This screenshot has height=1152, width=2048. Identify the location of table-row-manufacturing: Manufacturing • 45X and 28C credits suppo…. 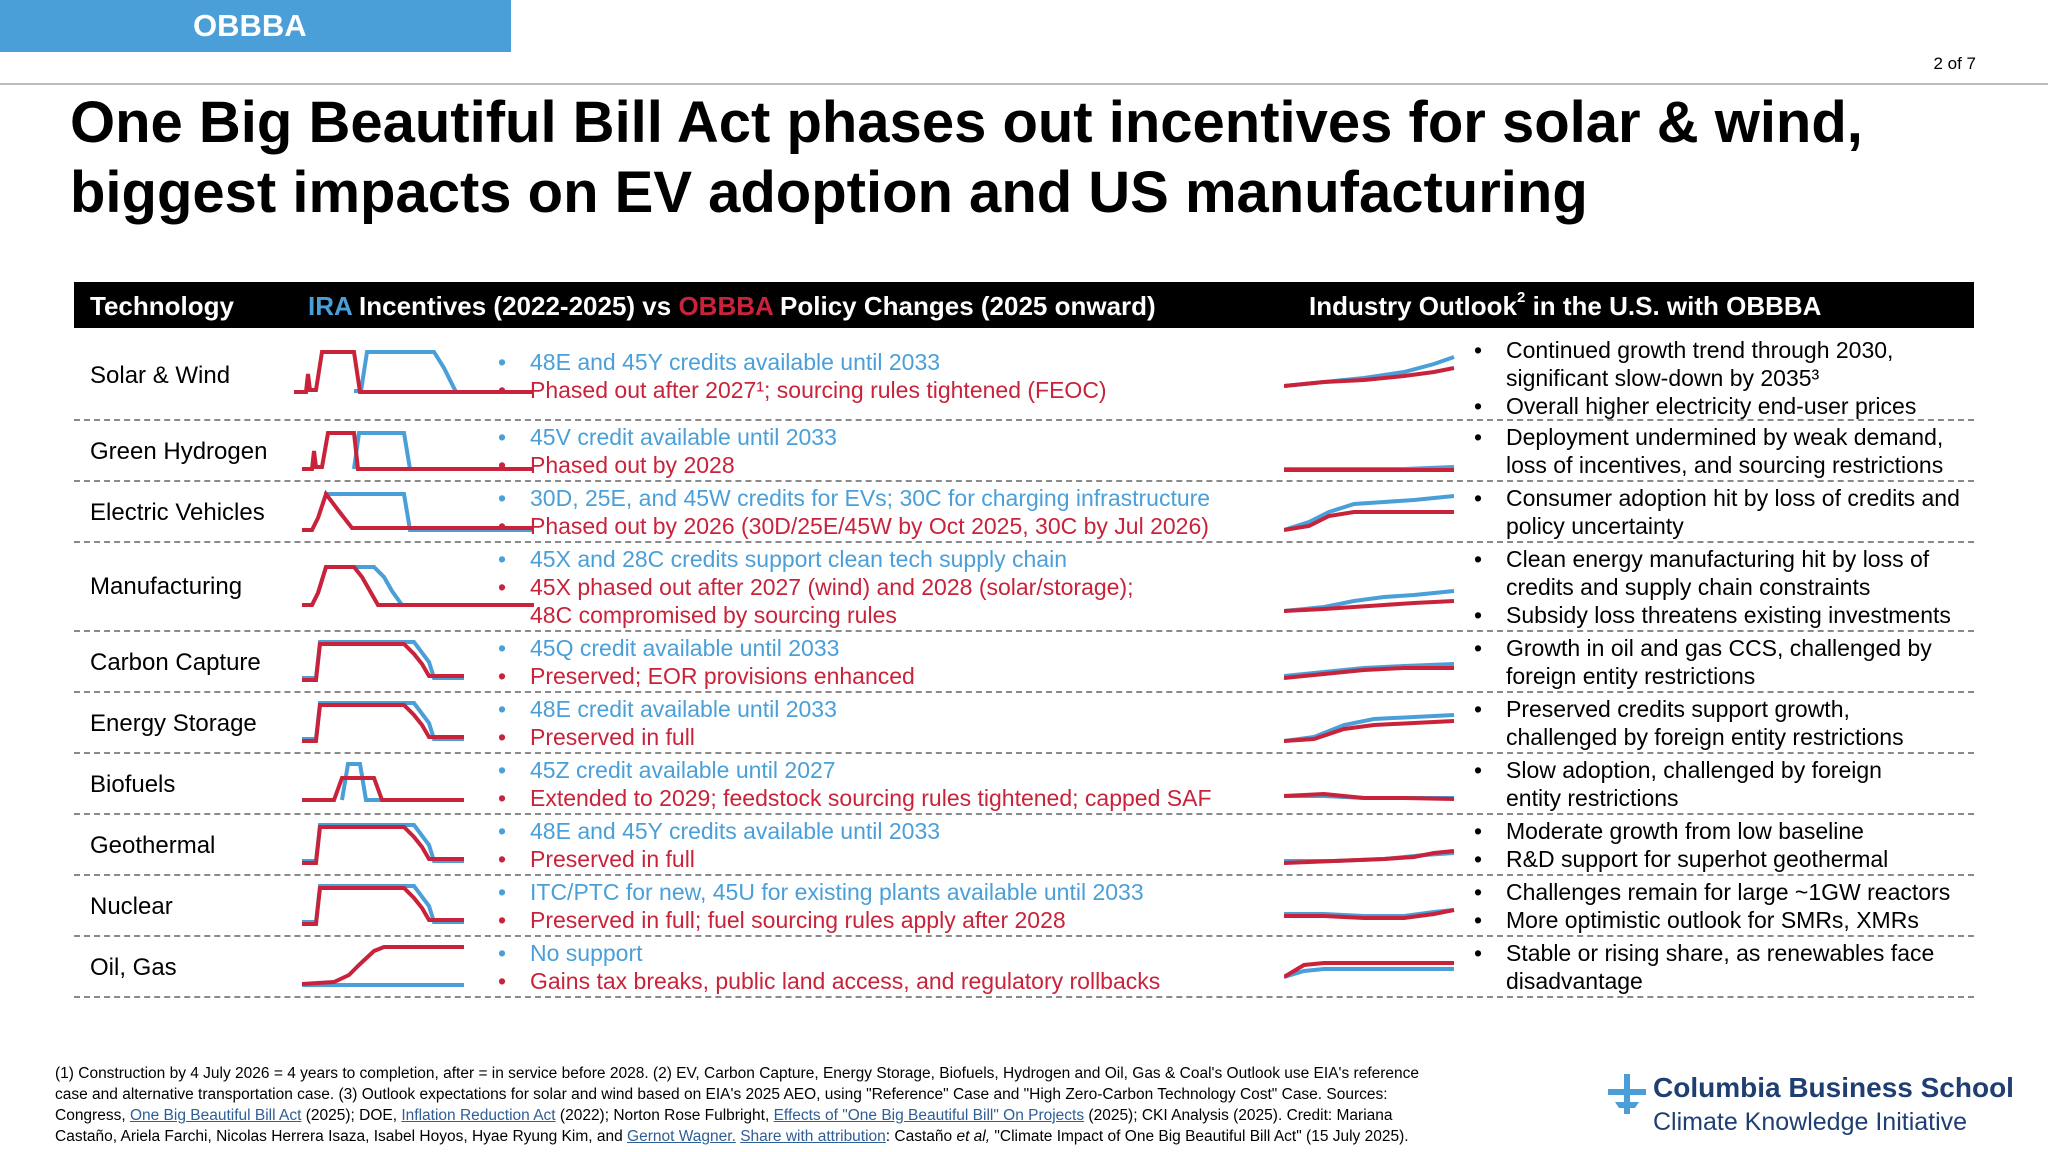
(1024, 587).